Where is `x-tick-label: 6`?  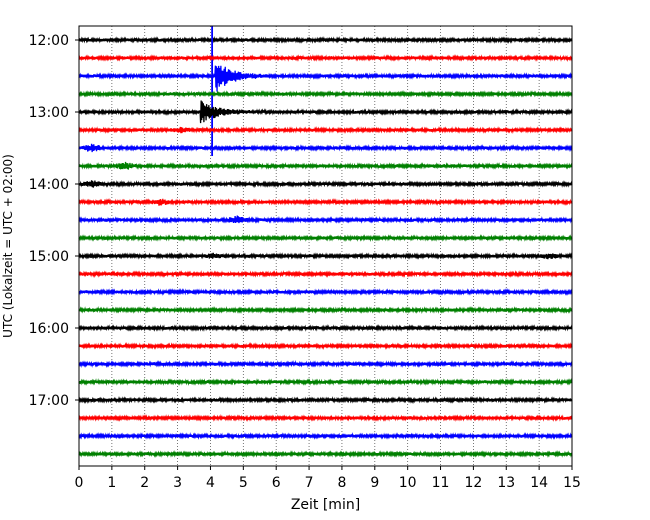
x-tick-label: 6 is located at coordinates (276, 483).